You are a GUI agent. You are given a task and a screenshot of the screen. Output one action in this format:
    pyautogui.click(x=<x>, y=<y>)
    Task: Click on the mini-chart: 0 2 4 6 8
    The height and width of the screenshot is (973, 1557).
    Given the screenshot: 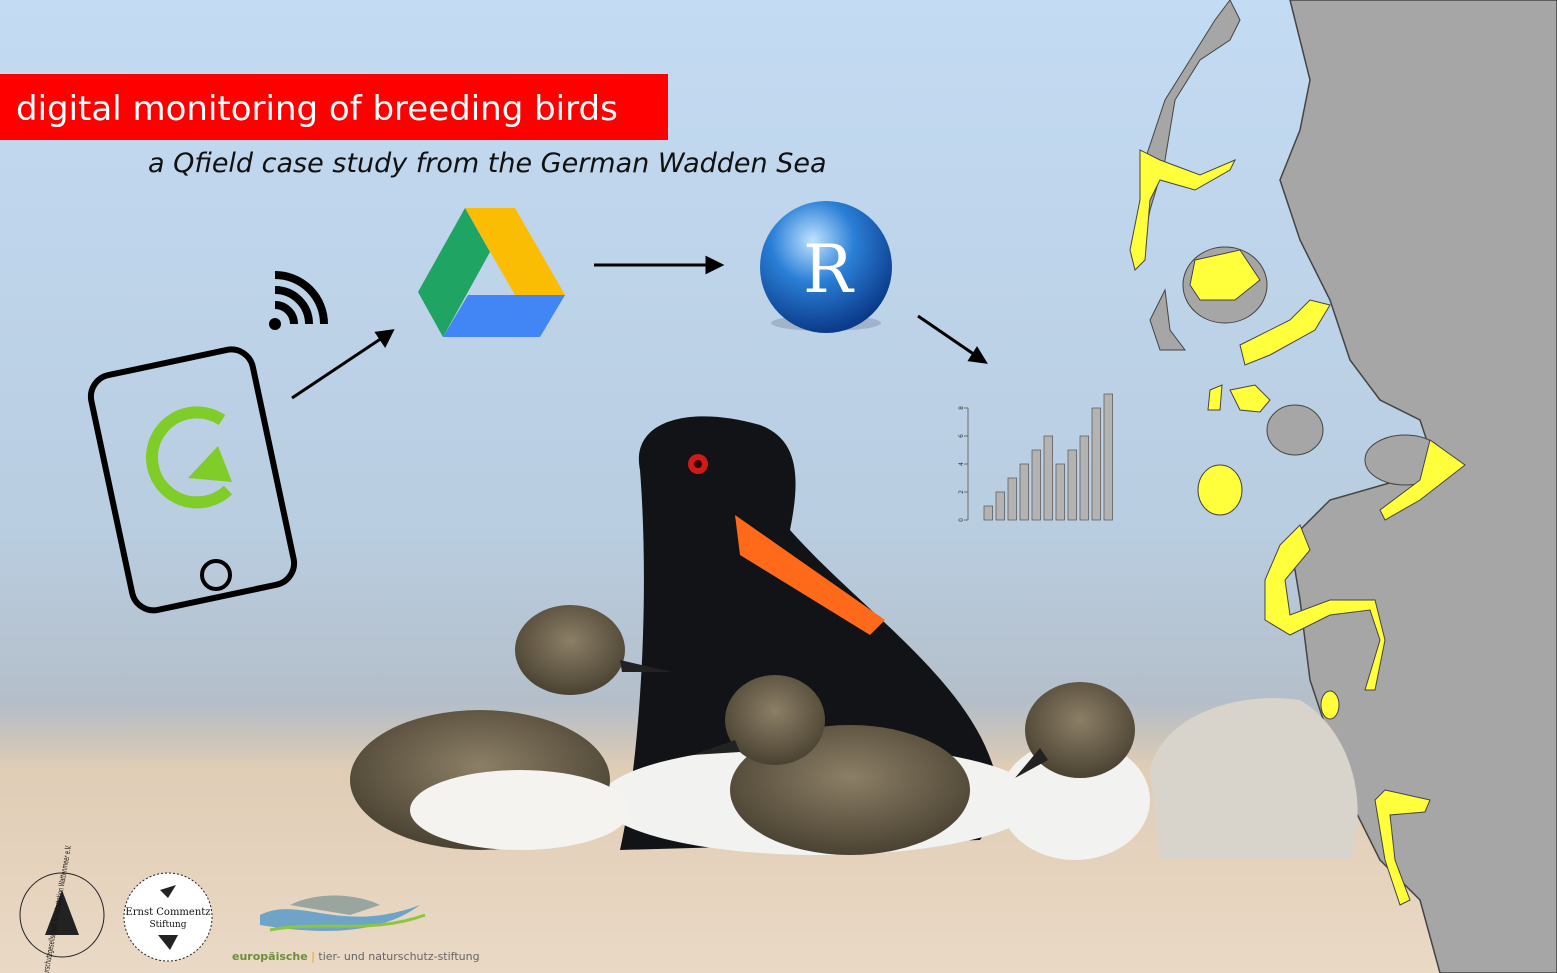 What is the action you would take?
    pyautogui.click(x=1035, y=457)
    